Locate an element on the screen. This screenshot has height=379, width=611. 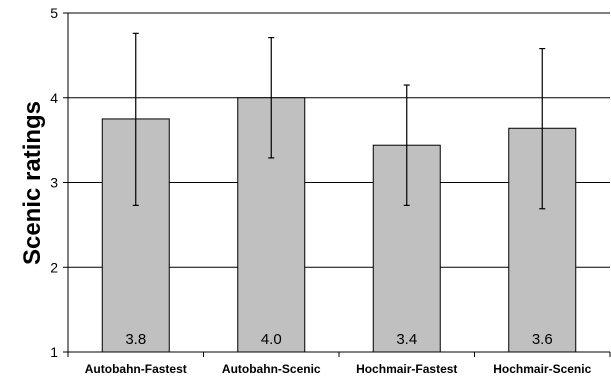
y-tick-label: 3 is located at coordinates (54, 183).